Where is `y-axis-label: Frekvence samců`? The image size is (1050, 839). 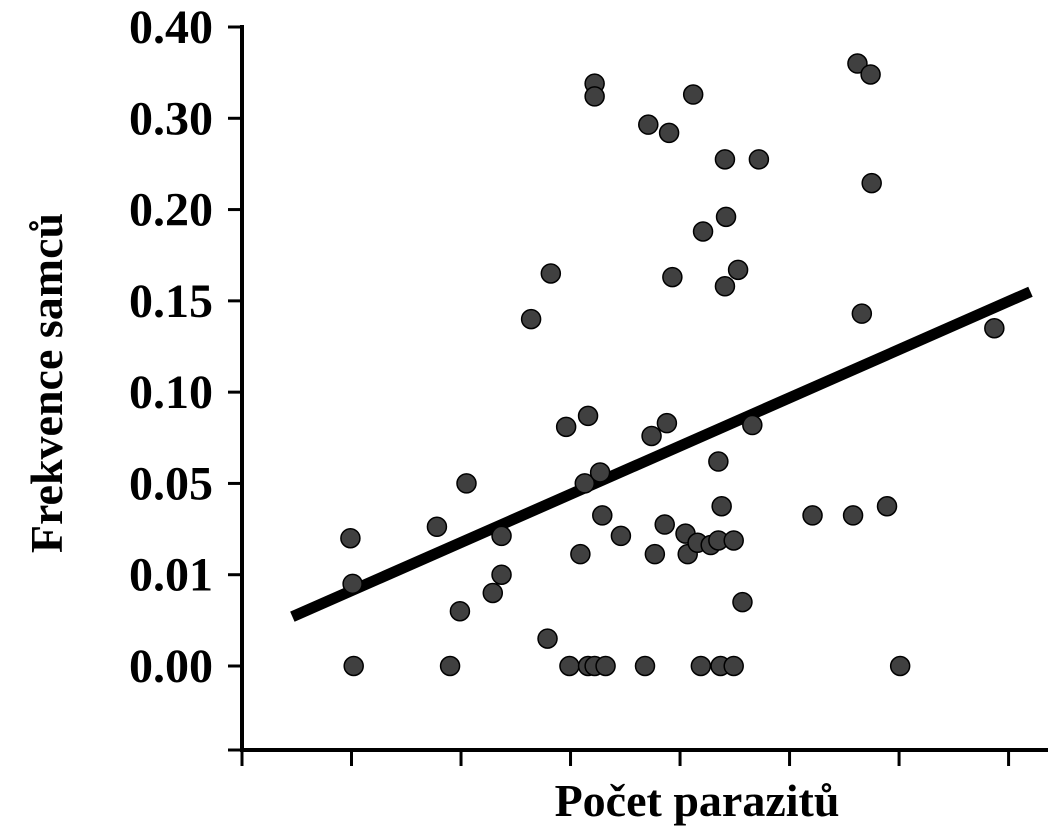 y-axis-label: Frekvence samců is located at coordinates (46, 383).